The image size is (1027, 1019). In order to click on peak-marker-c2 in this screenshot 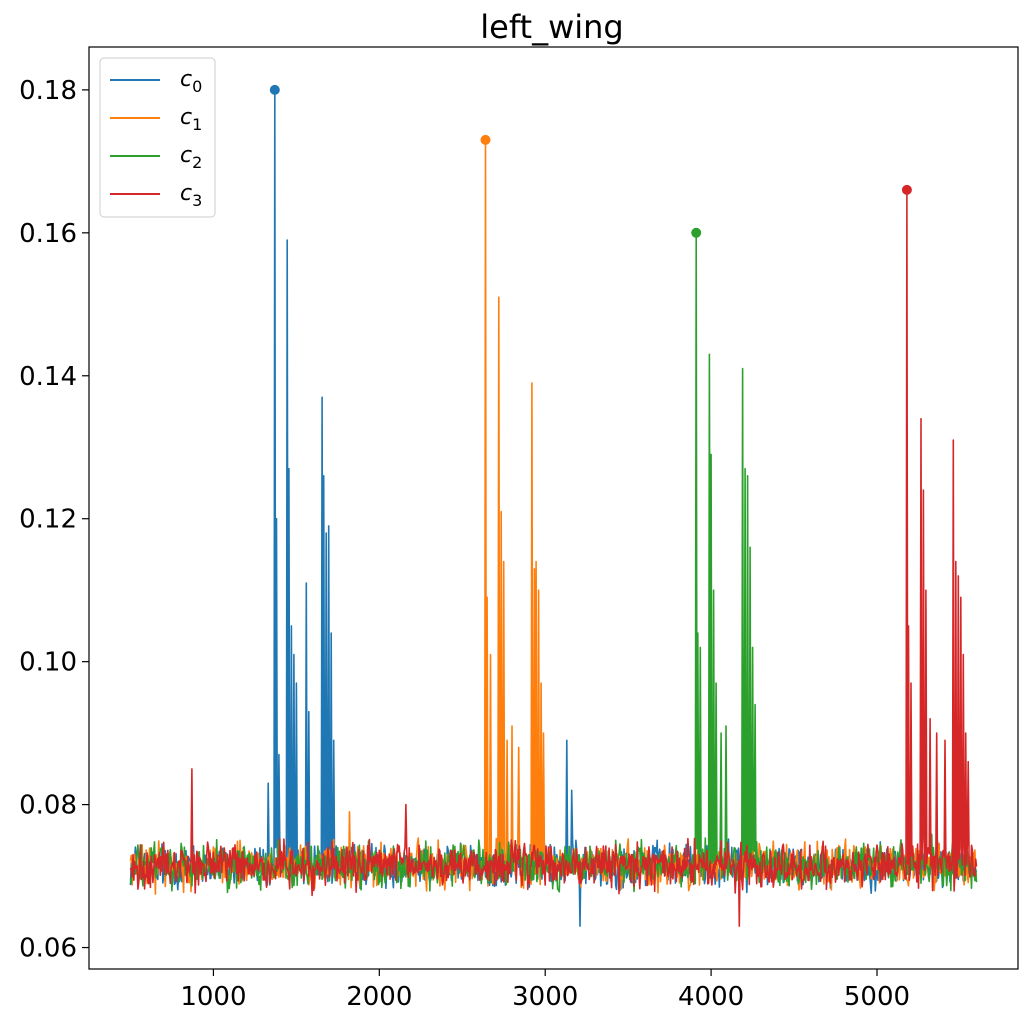, I will do `click(696, 232)`.